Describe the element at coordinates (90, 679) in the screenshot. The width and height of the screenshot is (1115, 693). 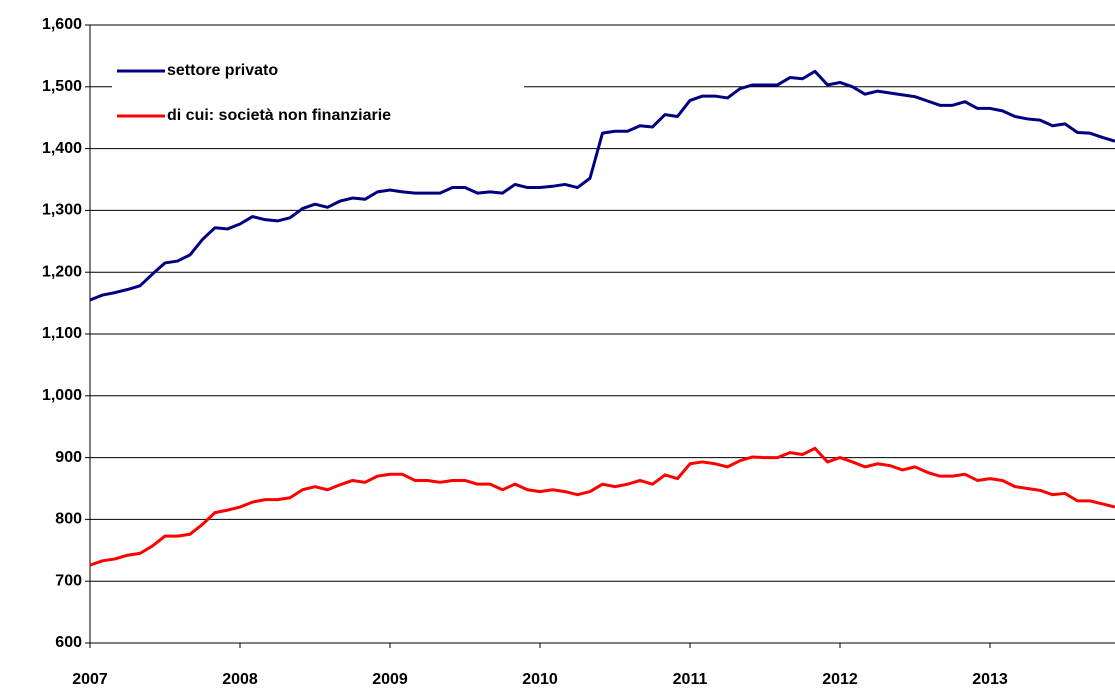
I see `x-tick-label: 2007` at that location.